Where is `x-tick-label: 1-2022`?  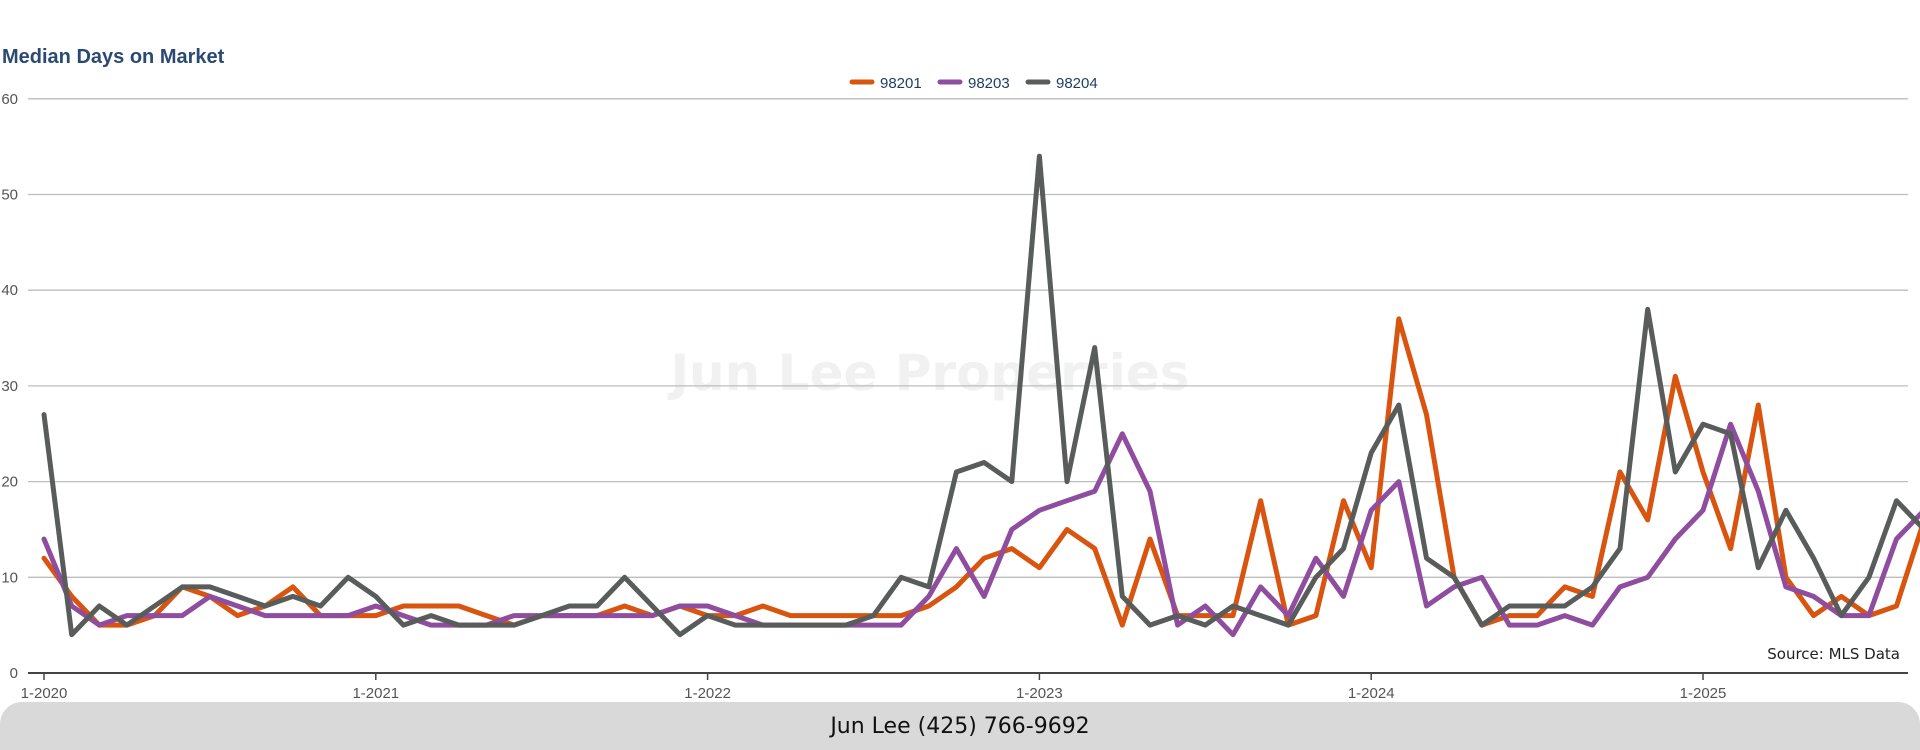 x-tick-label: 1-2022 is located at coordinates (707, 693).